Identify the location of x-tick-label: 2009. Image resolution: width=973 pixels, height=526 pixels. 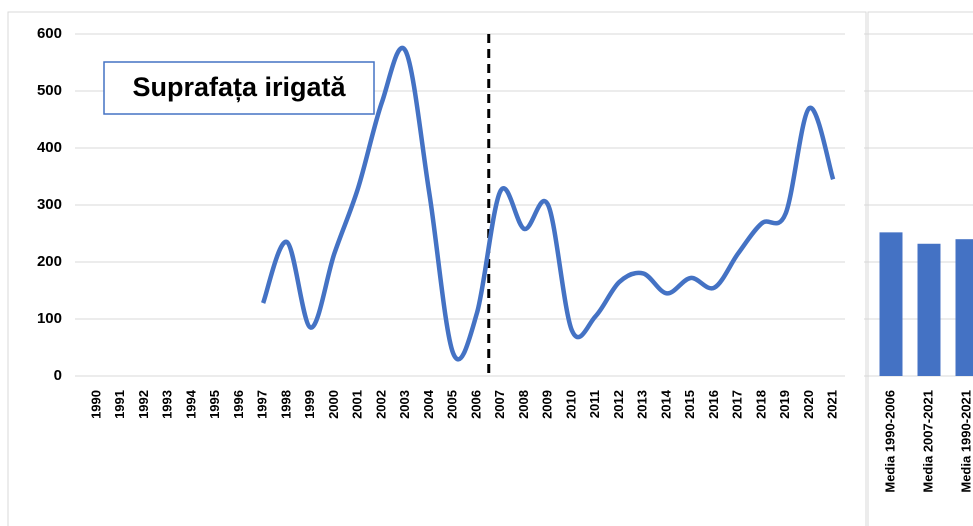
(547, 404).